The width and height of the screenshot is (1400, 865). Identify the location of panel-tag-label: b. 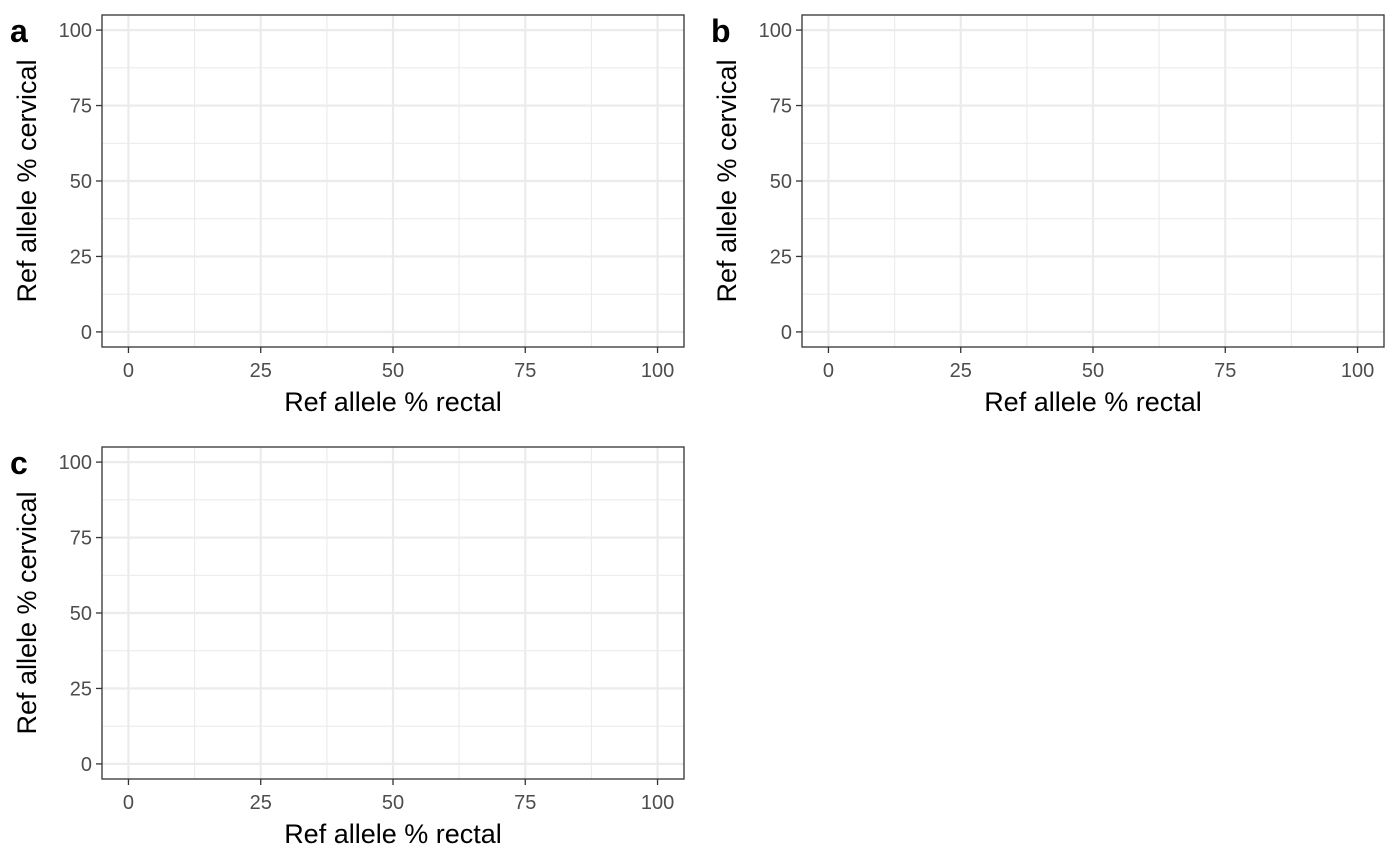
(721, 31).